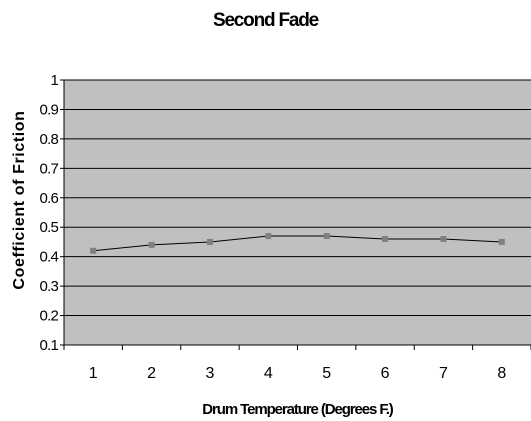 The width and height of the screenshot is (531, 421). I want to click on y-tick-label: 0.5, so click(49, 227).